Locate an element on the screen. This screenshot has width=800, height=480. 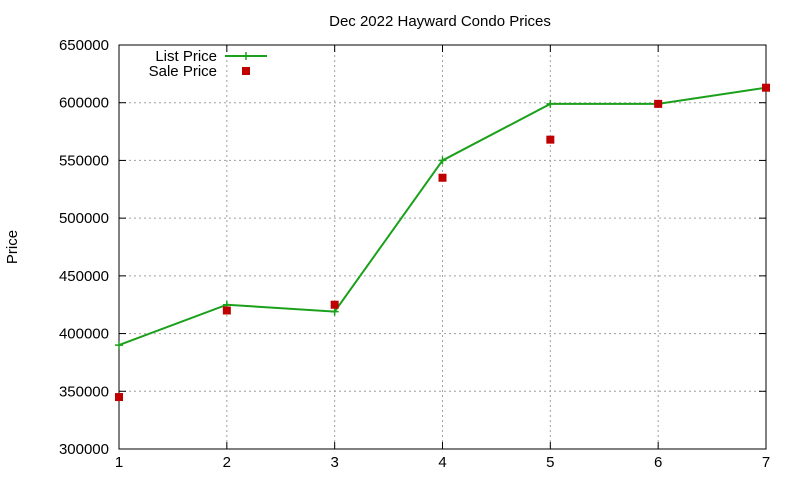
x-tick-label: 3 is located at coordinates (334, 462).